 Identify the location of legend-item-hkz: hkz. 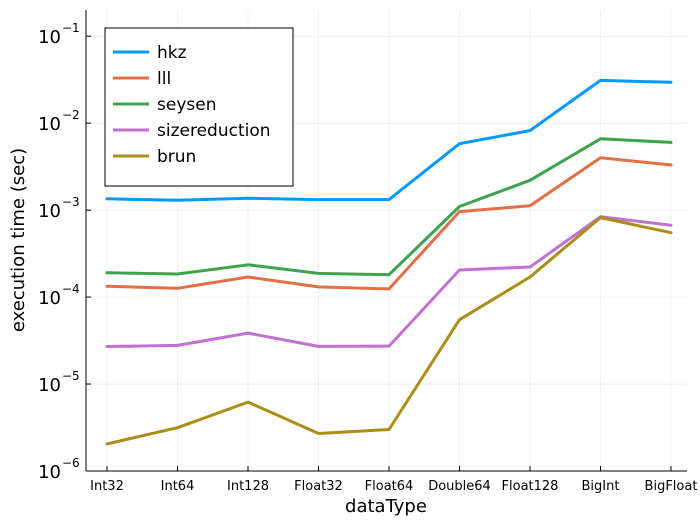
(150, 53).